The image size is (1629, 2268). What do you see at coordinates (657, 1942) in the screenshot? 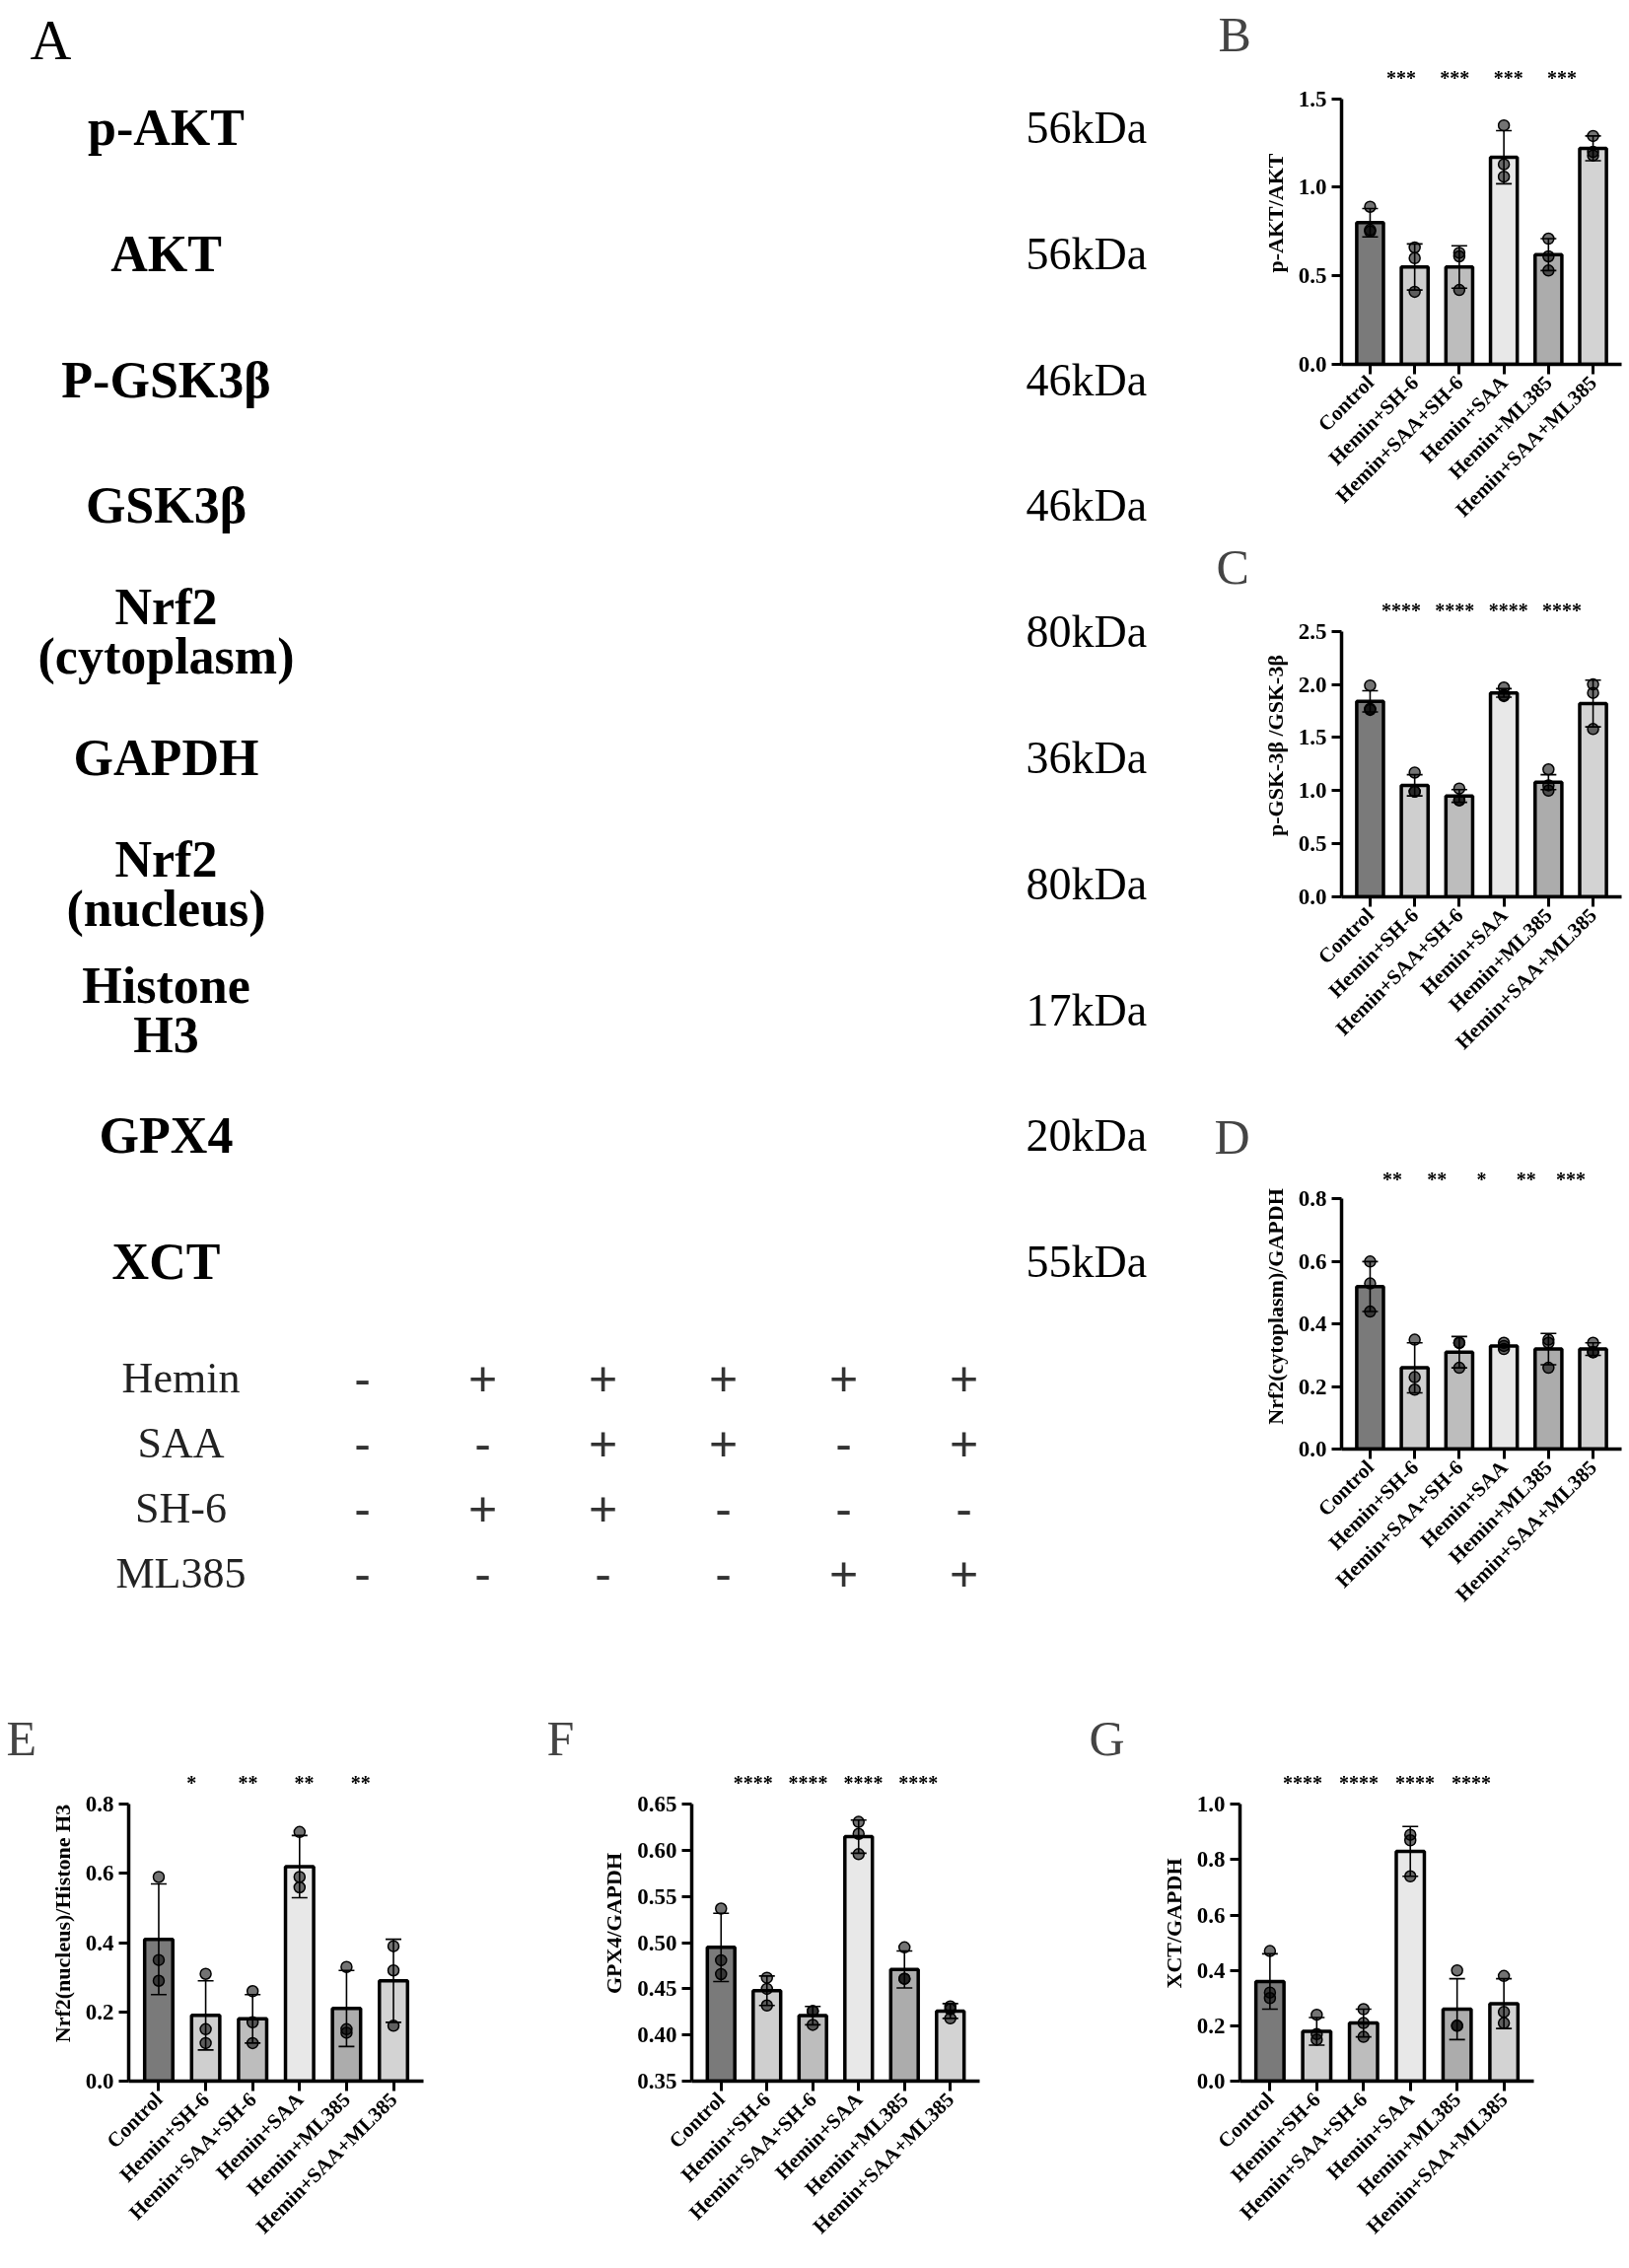
I see `y-tick-label: 0.50` at bounding box center [657, 1942].